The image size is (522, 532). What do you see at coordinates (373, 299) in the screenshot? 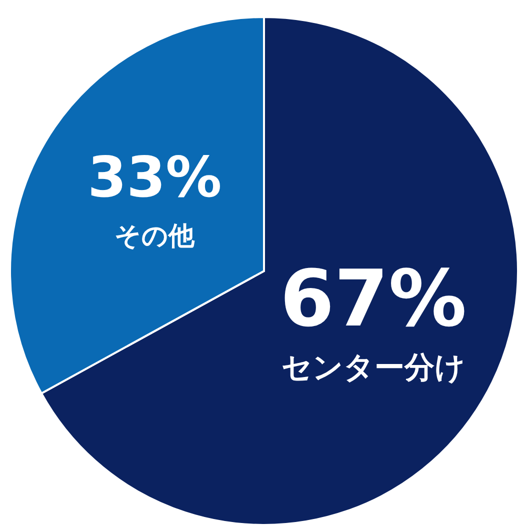
I see `data-label: 67%` at bounding box center [373, 299].